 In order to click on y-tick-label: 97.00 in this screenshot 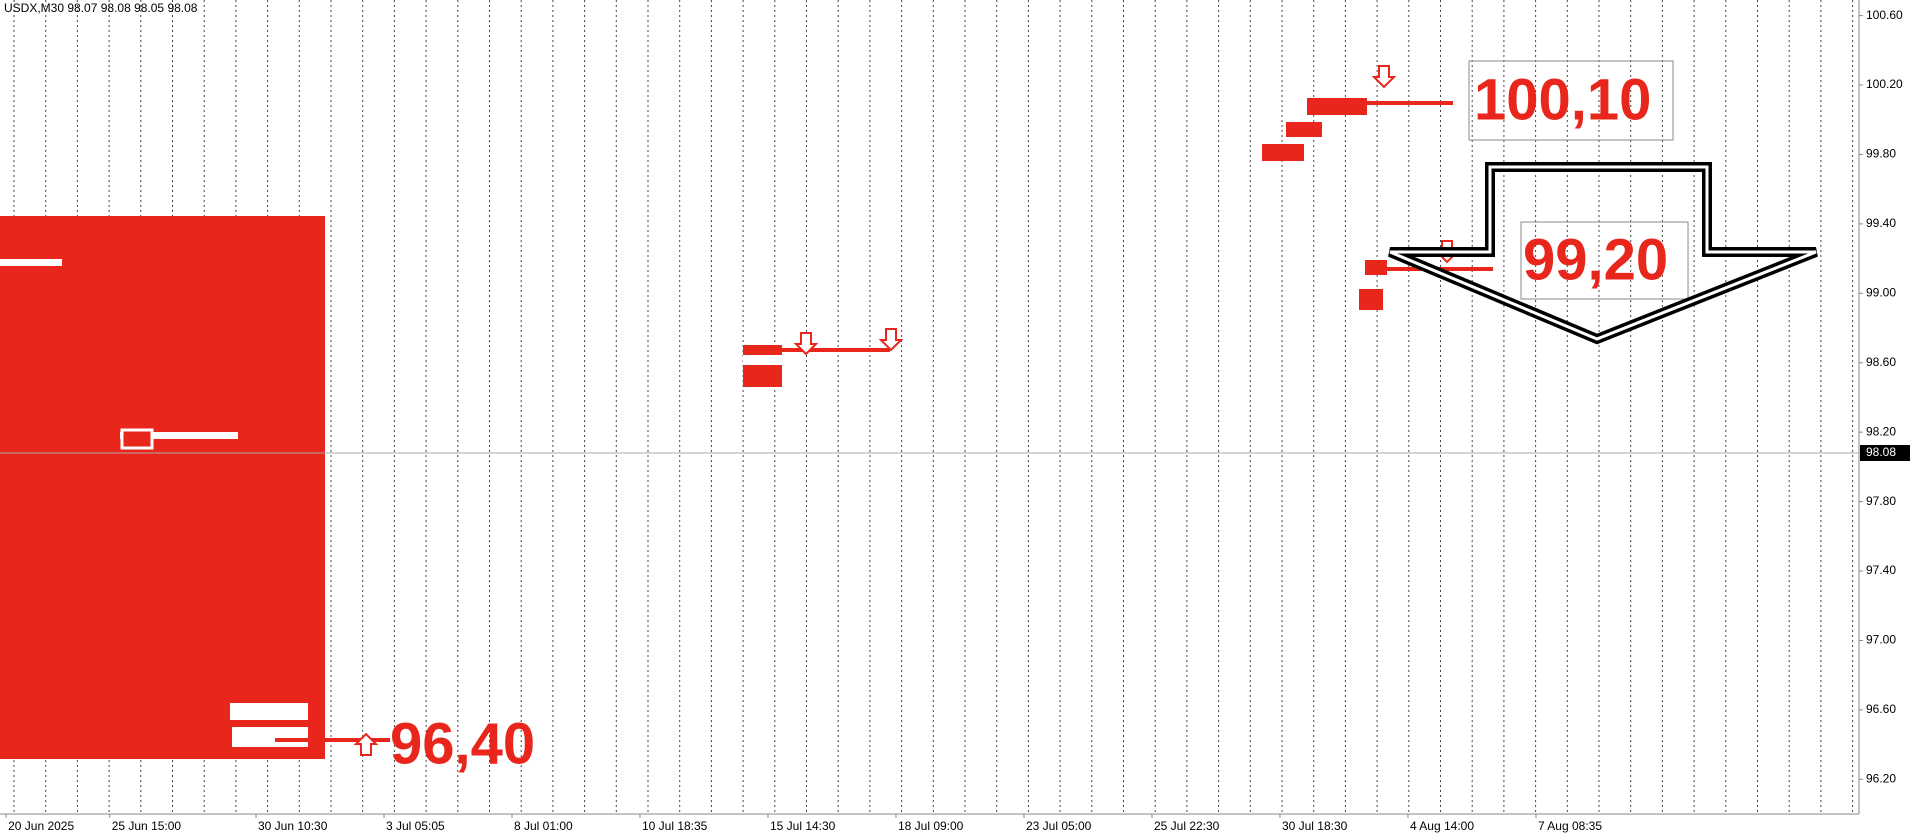, I will do `click(1881, 640)`.